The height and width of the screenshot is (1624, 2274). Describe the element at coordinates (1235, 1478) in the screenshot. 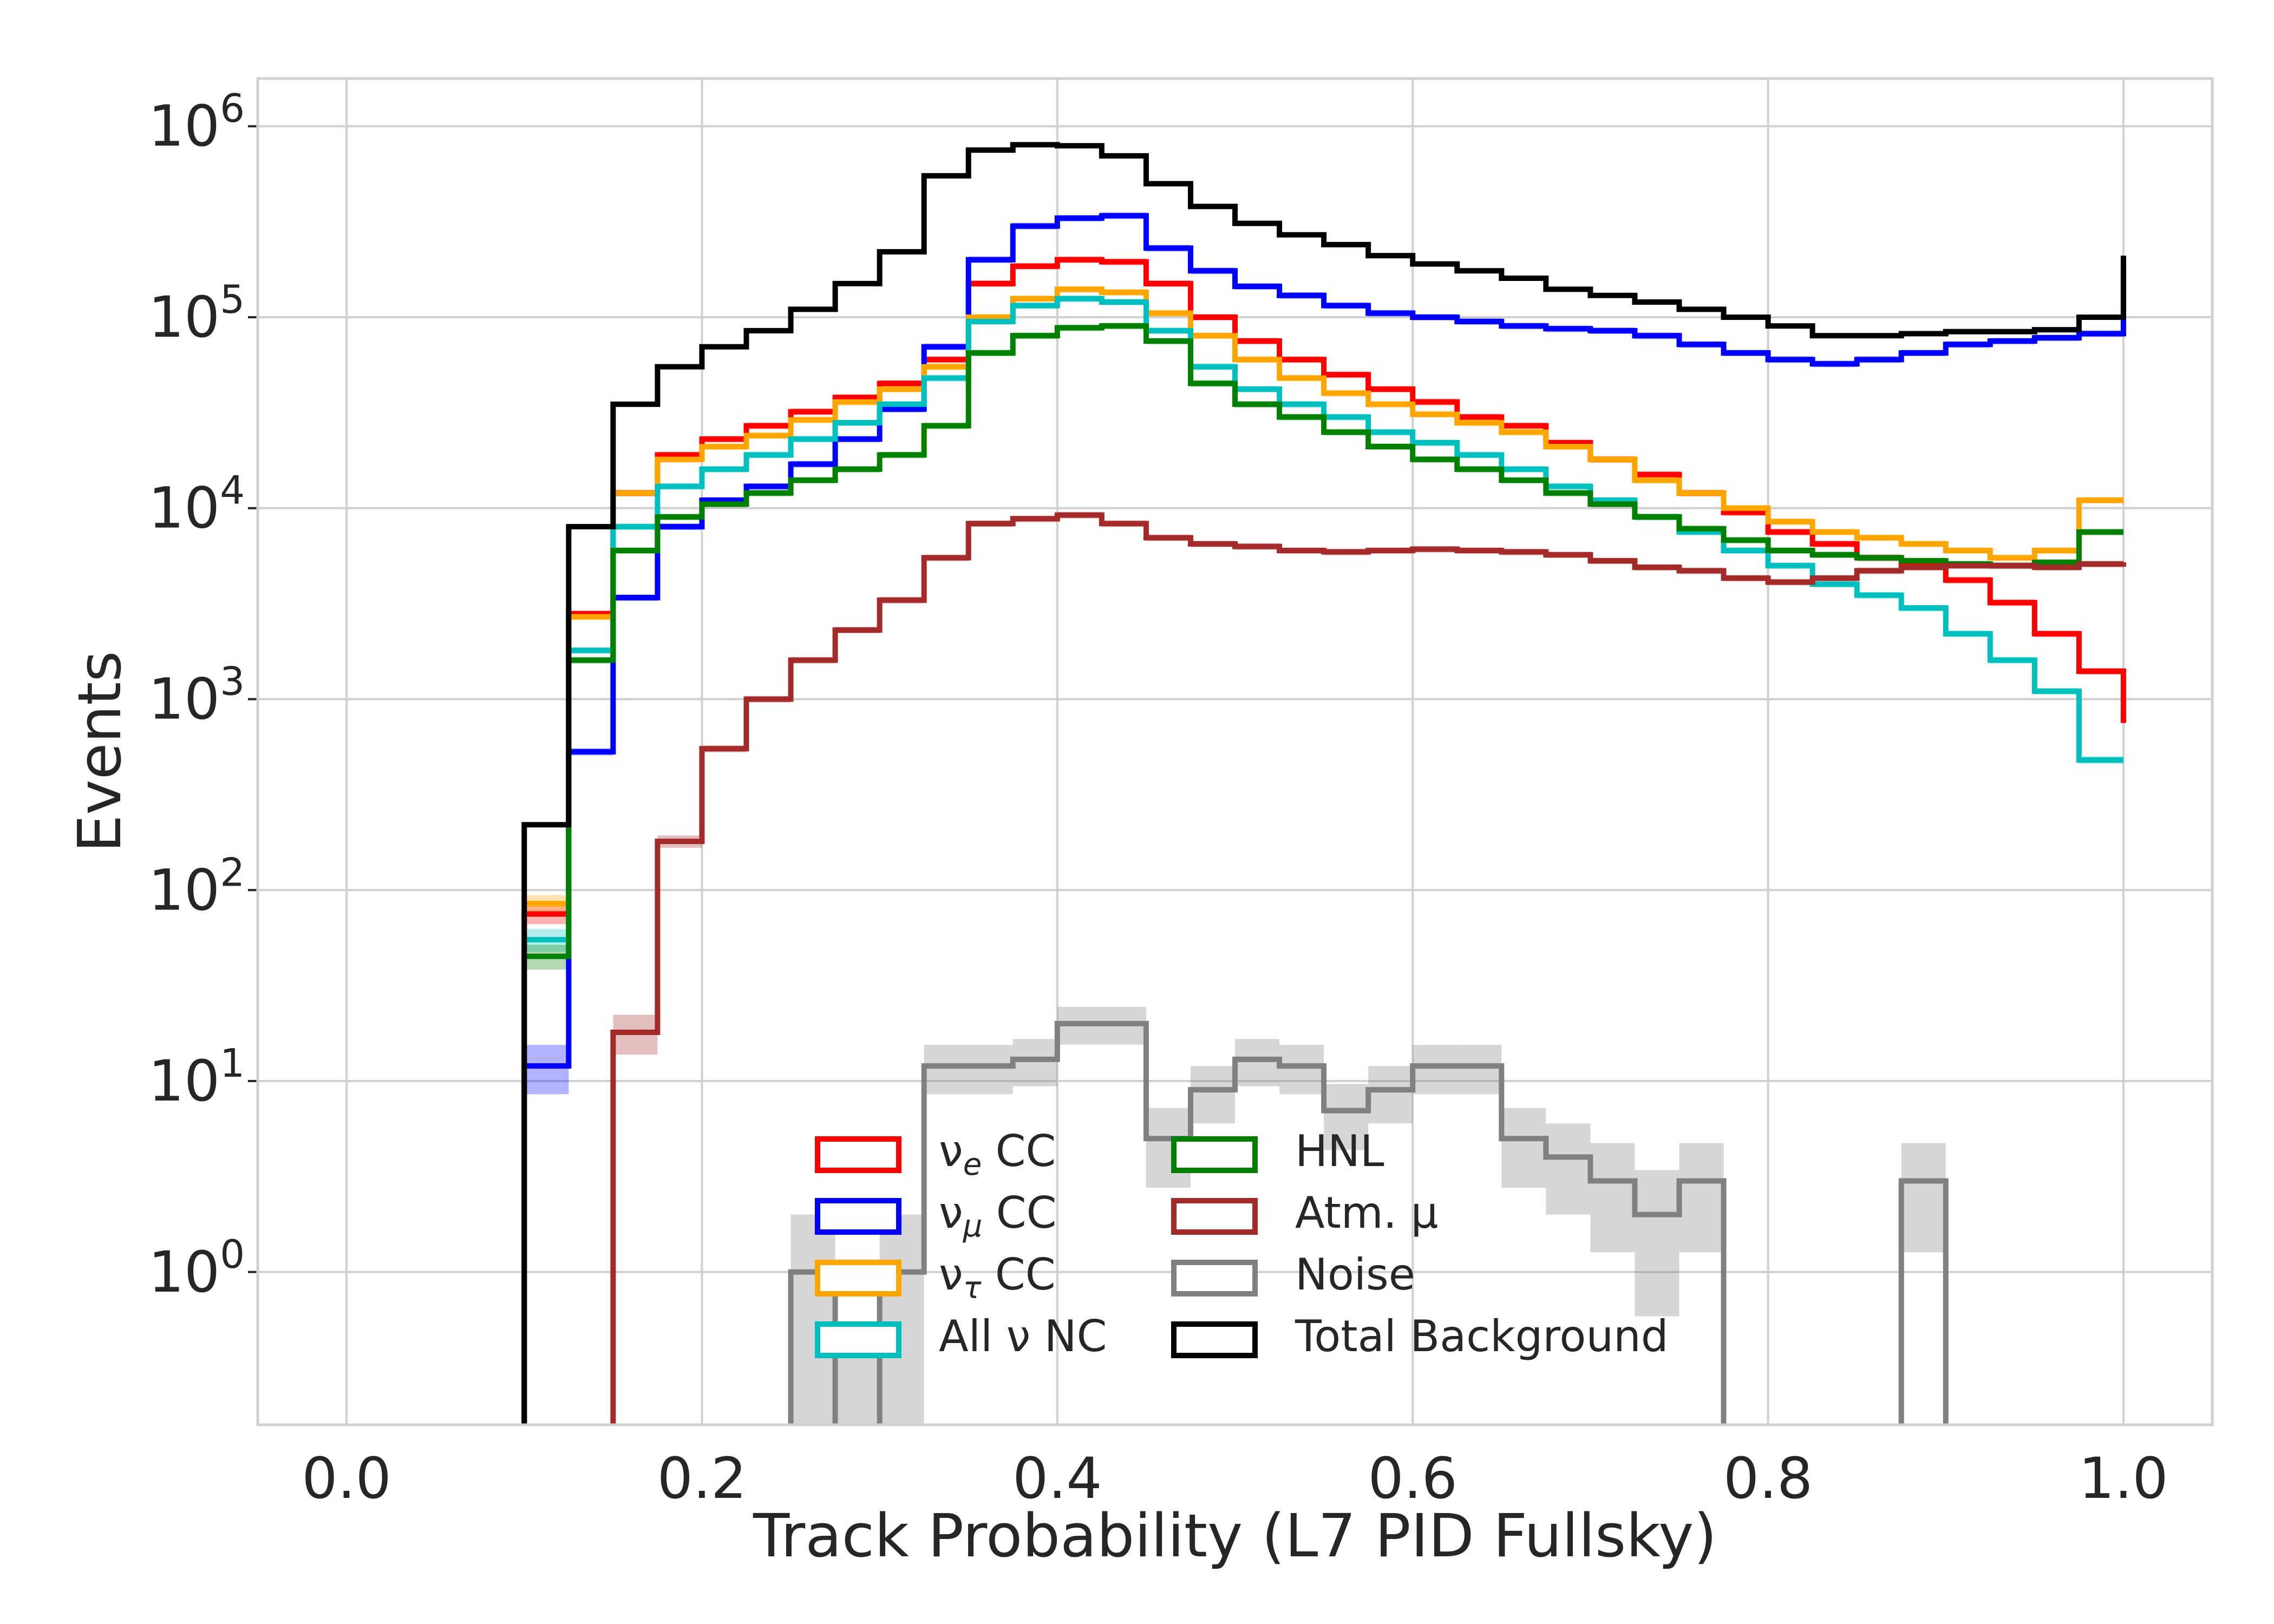

I see `x-axis: 0.0 0.2 0.4 0.6 0.8 1.0` at that location.